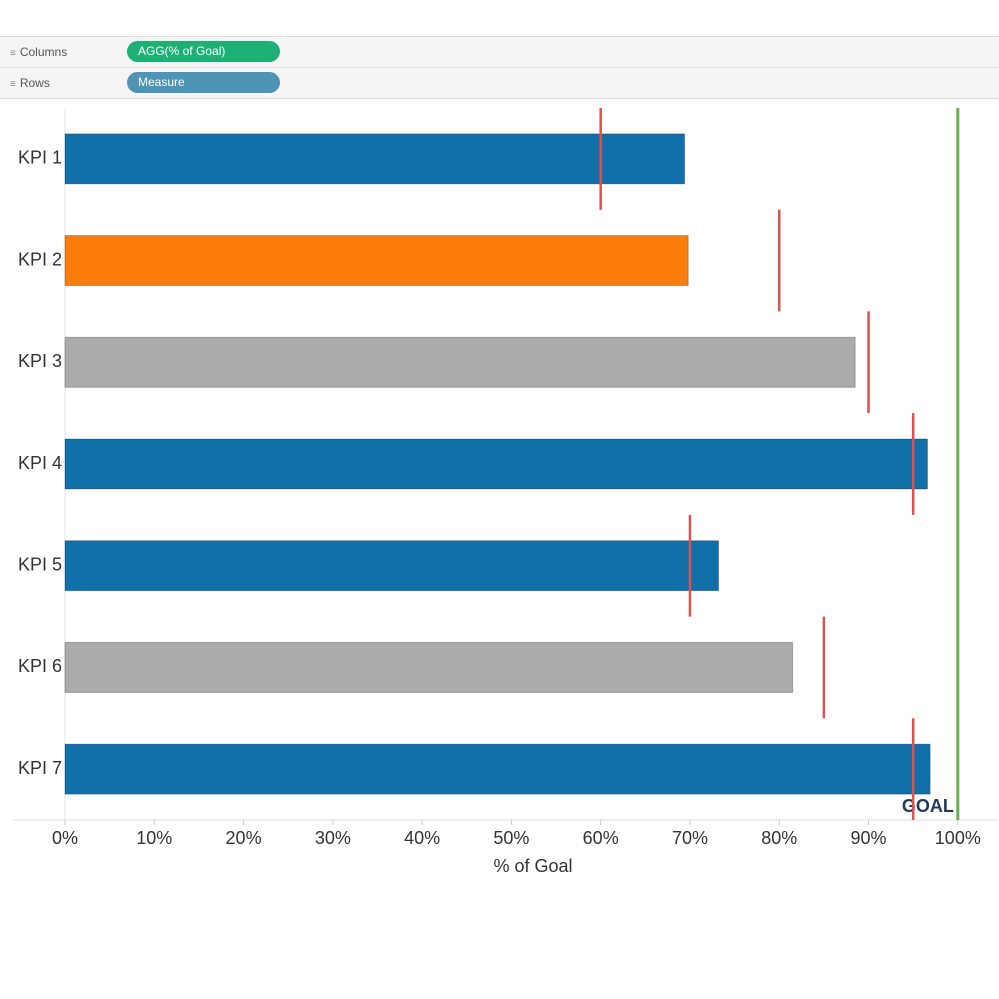 This screenshot has height=999, width=999. What do you see at coordinates (40, 768) in the screenshot?
I see `y-tick-label: KPI 7` at bounding box center [40, 768].